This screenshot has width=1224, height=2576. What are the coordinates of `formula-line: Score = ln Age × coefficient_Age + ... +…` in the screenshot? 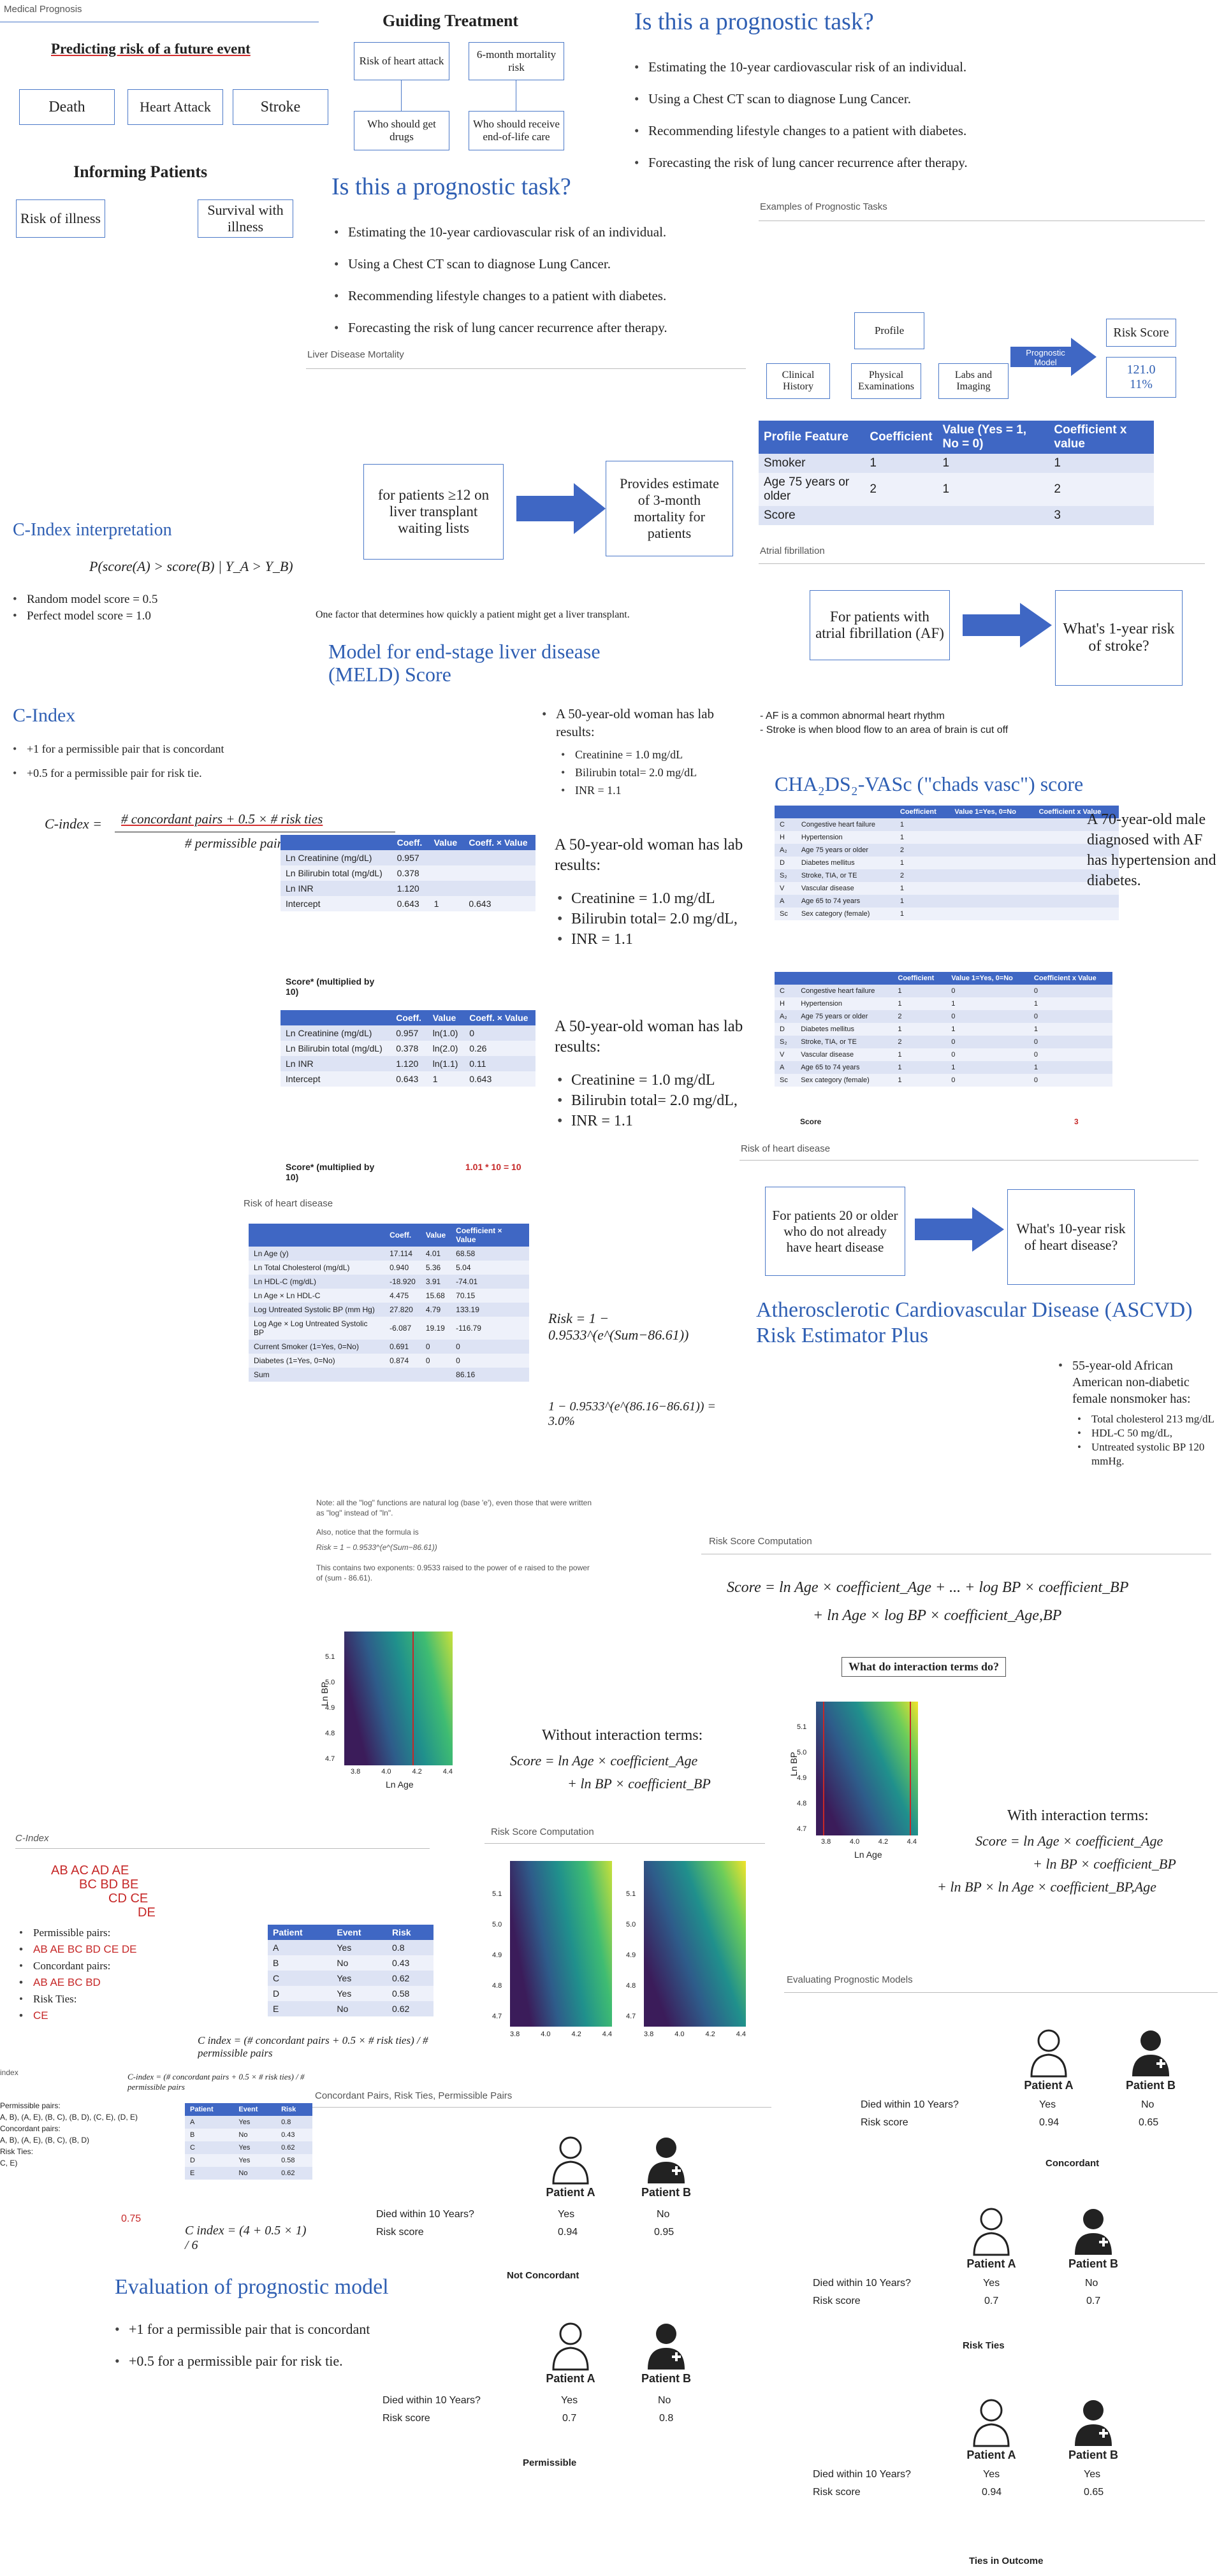 It's located at (928, 1587).